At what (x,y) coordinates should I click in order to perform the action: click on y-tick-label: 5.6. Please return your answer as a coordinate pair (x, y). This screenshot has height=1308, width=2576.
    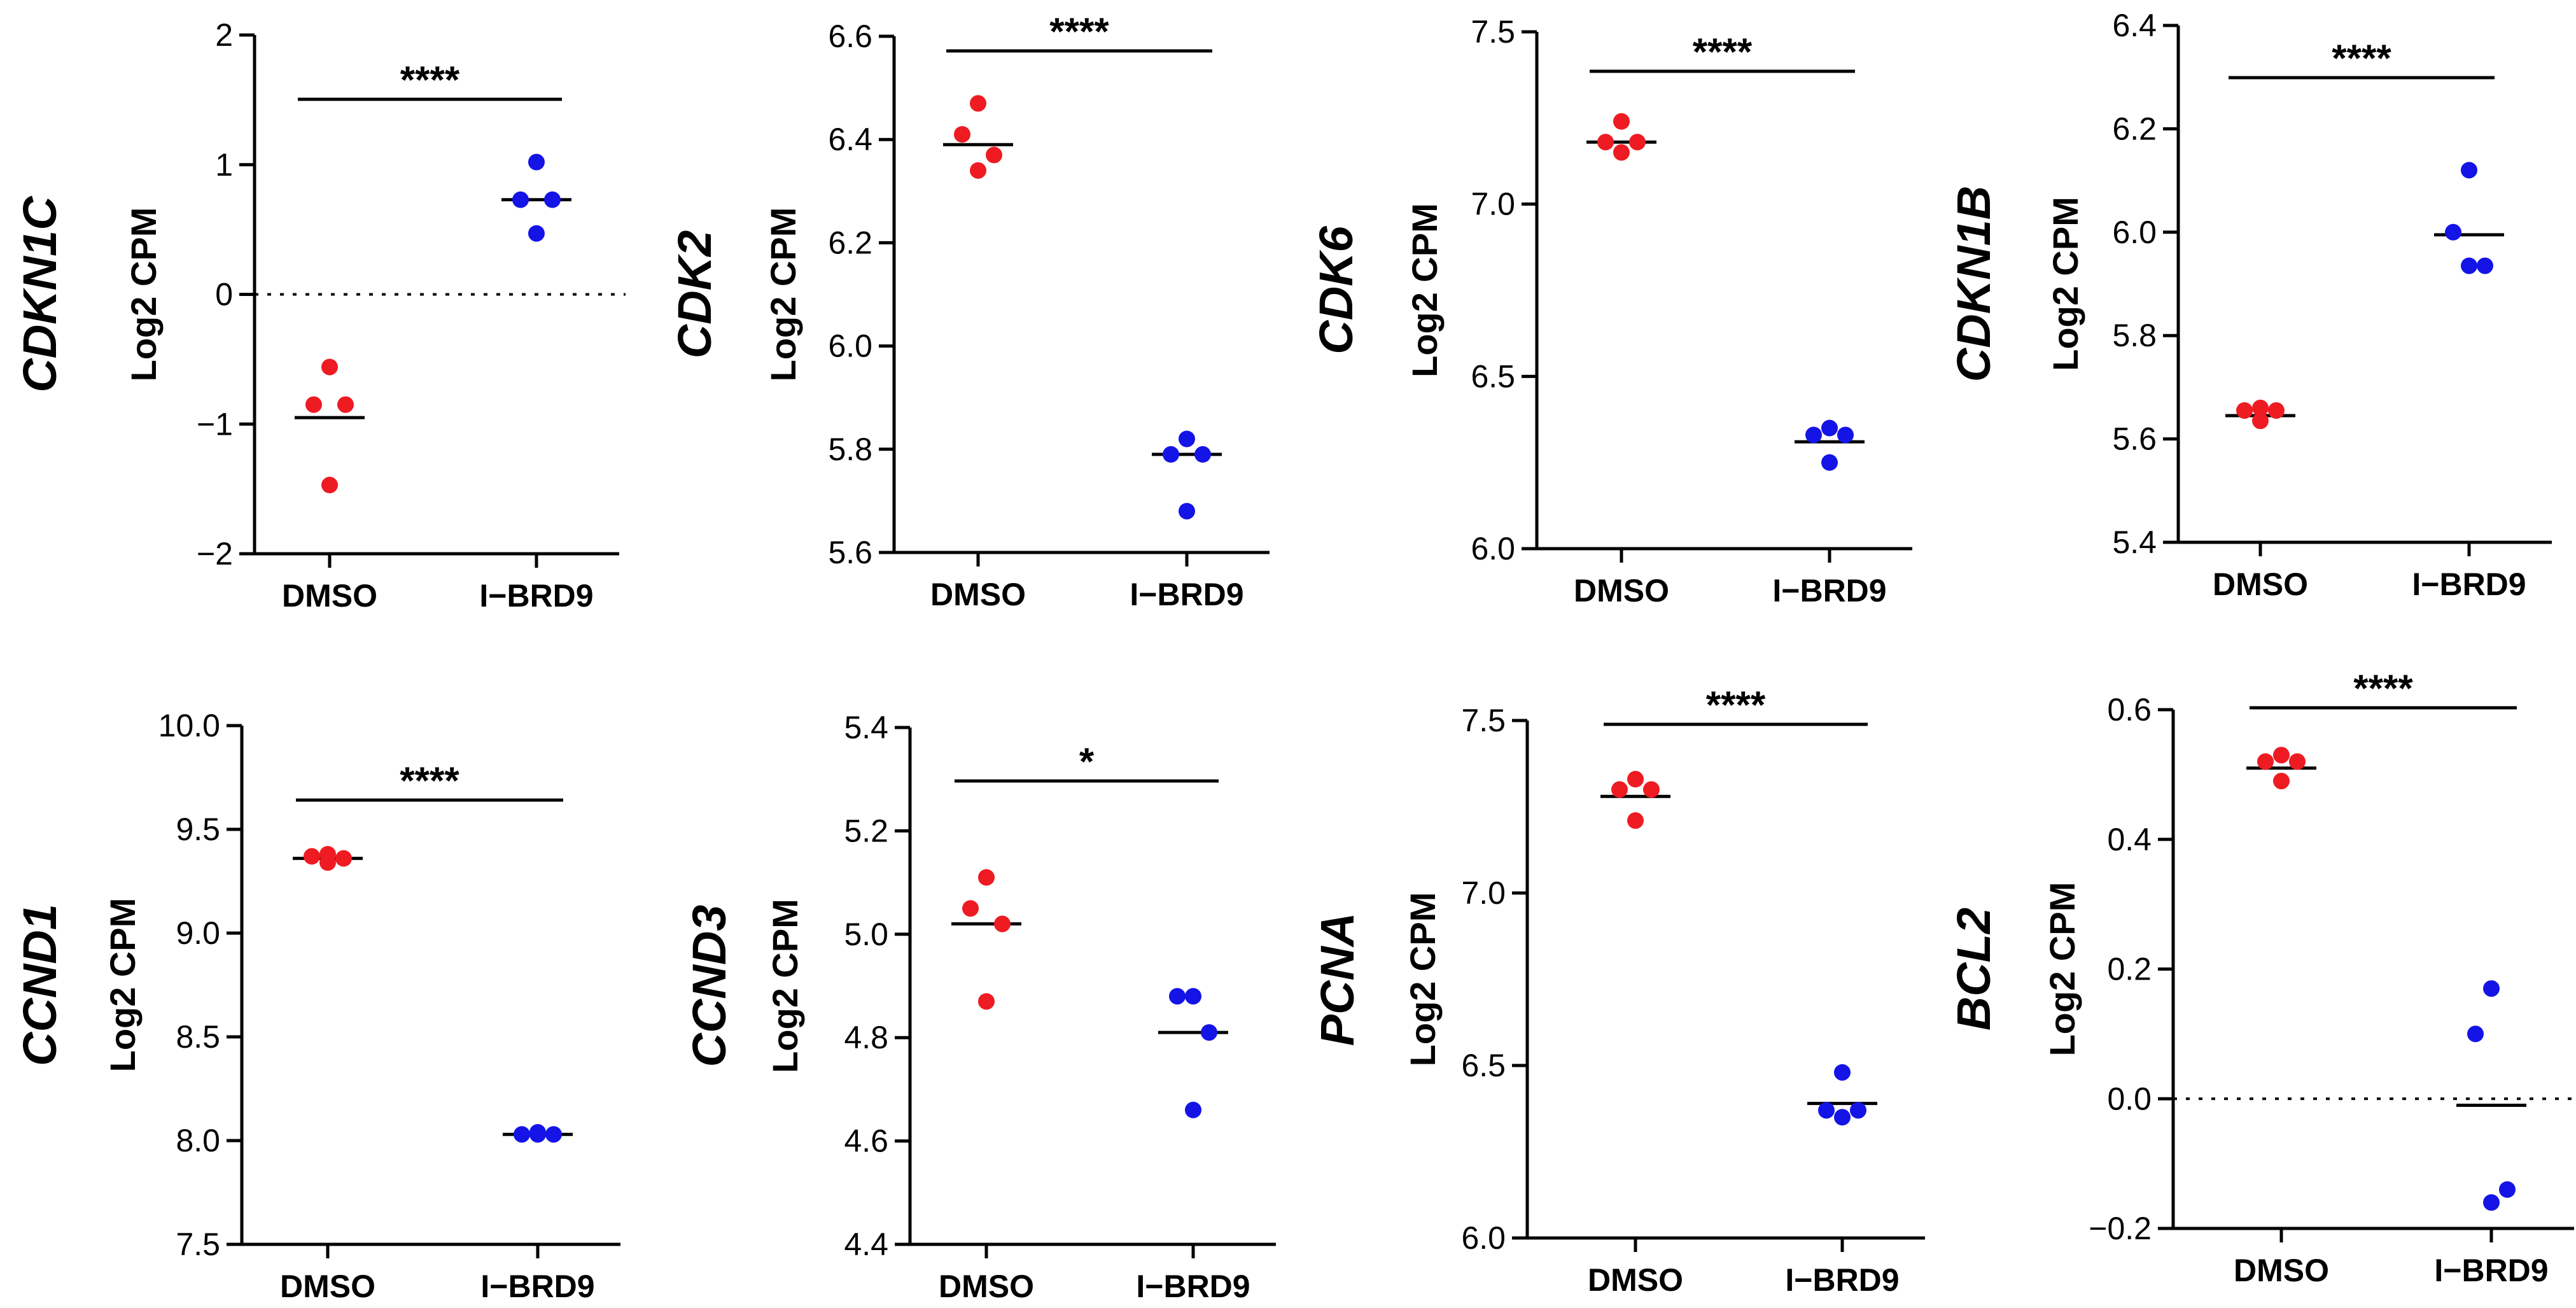
    Looking at the image, I should click on (850, 553).